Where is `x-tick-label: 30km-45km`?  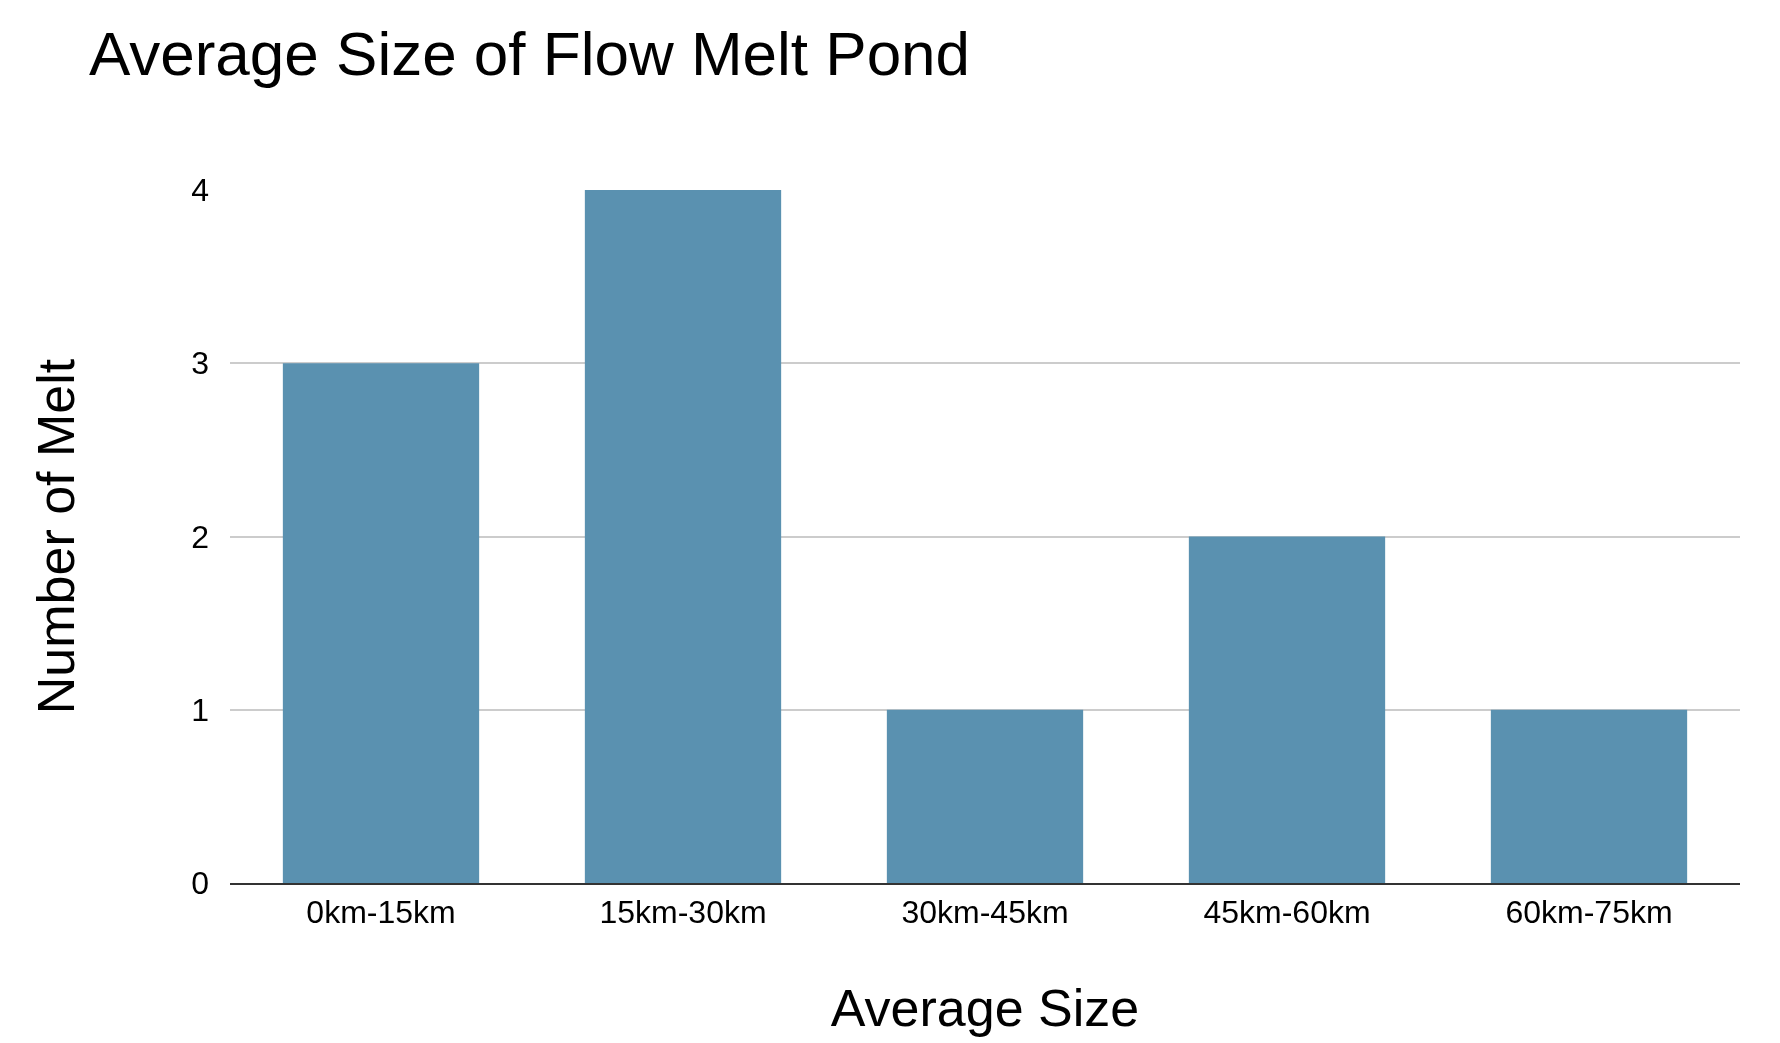
x-tick-label: 30km-45km is located at coordinates (985, 912).